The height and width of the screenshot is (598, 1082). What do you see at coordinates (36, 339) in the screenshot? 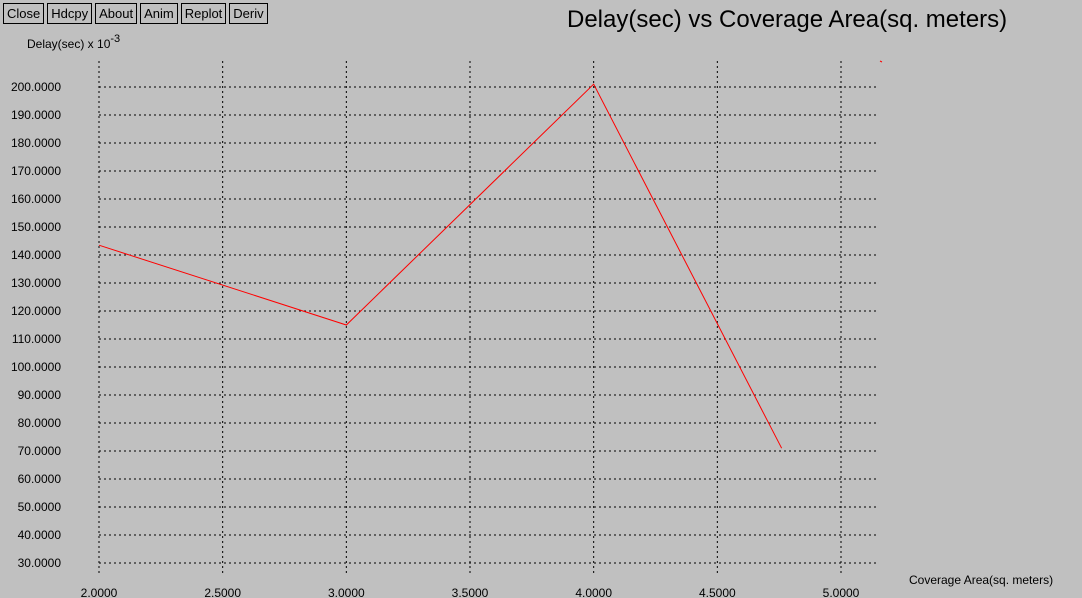
I see `y-tick-label: 110.0000` at bounding box center [36, 339].